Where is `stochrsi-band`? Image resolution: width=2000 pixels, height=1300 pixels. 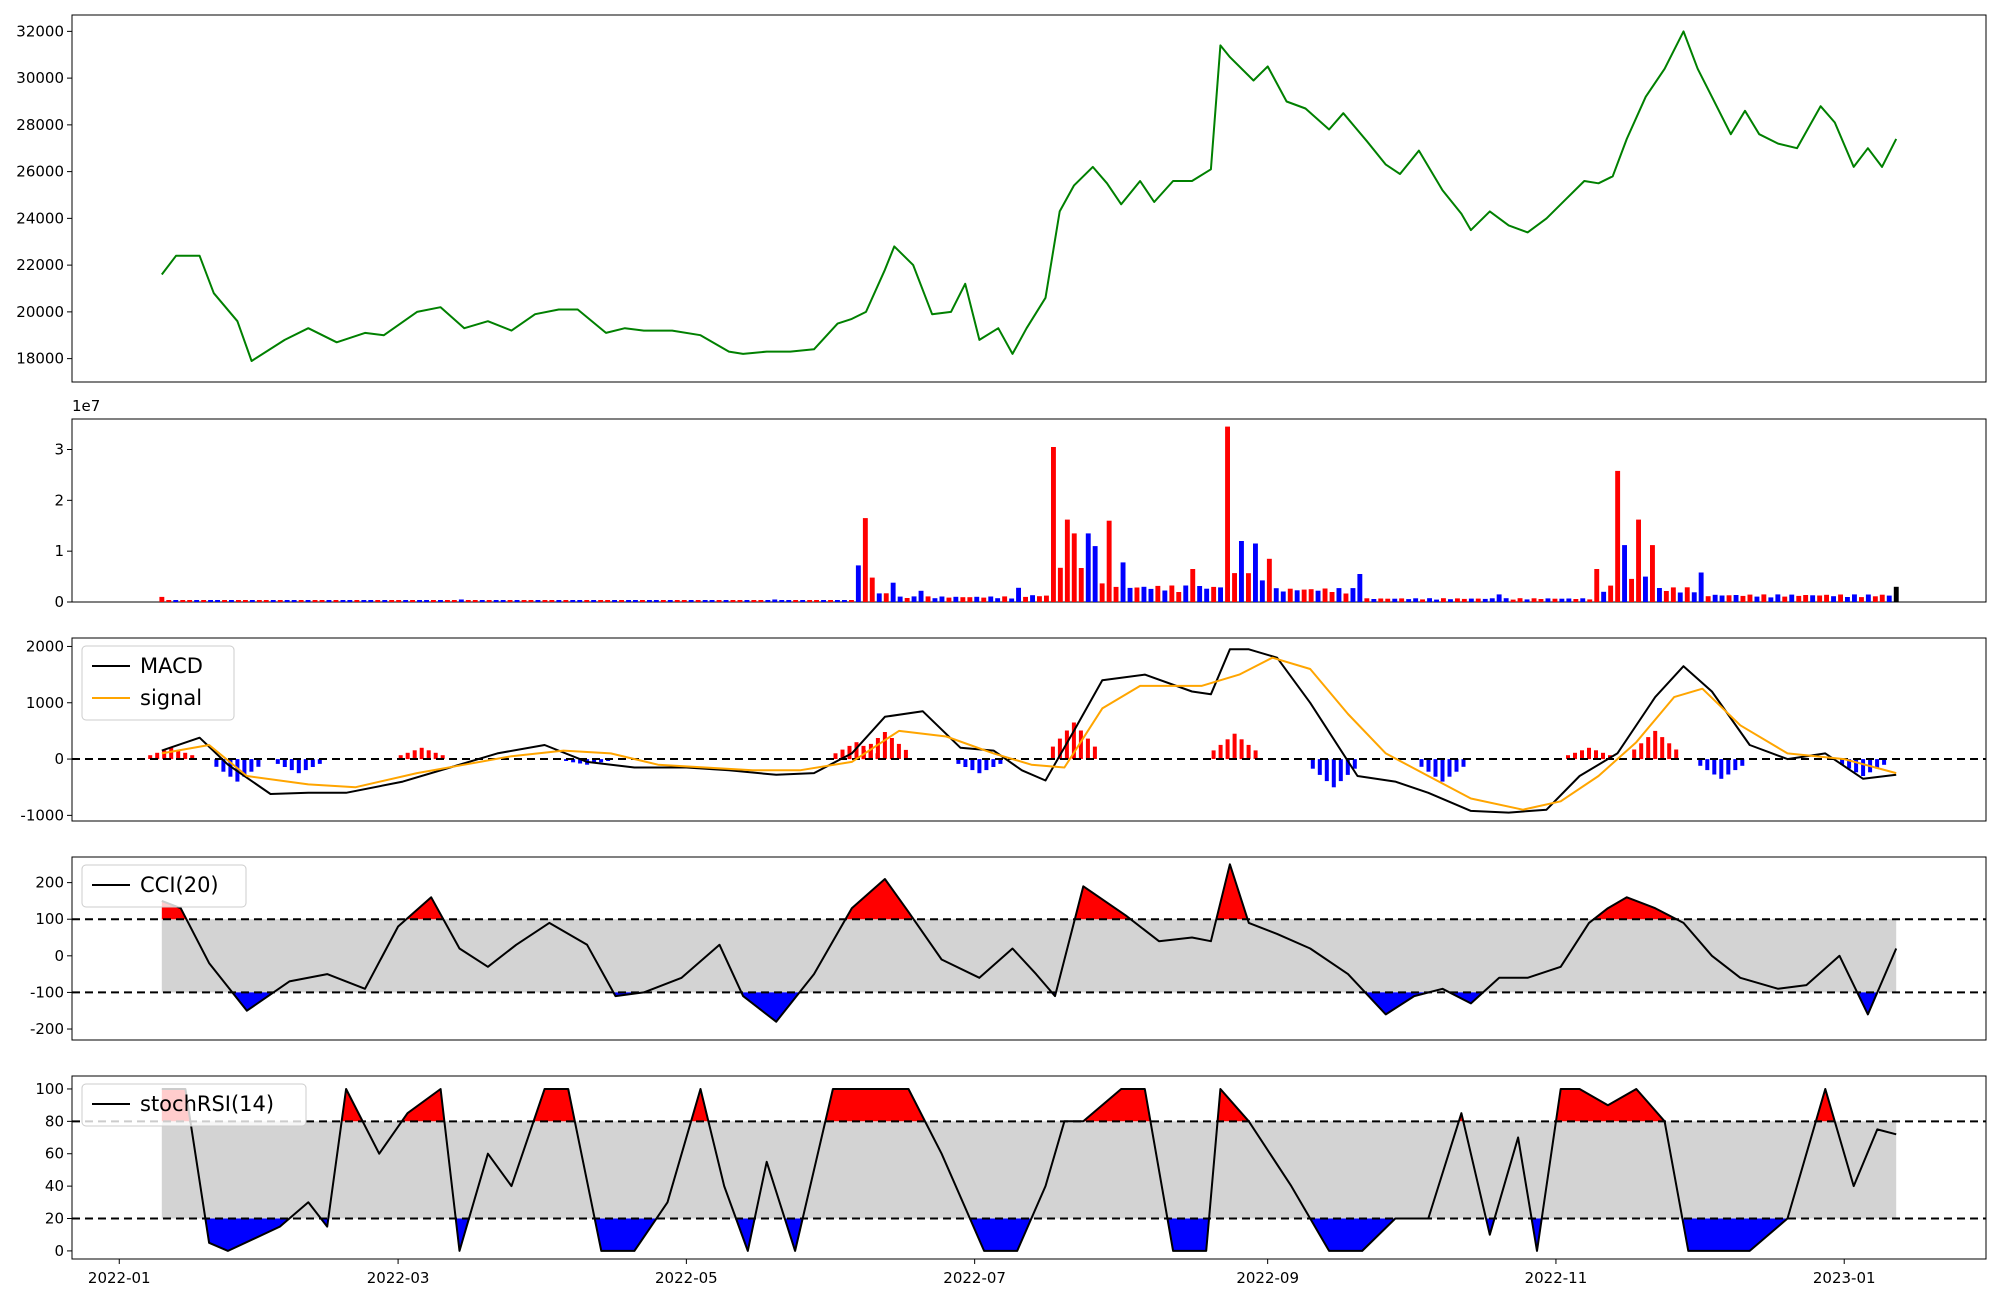
stochrsi-band is located at coordinates (1029, 1170).